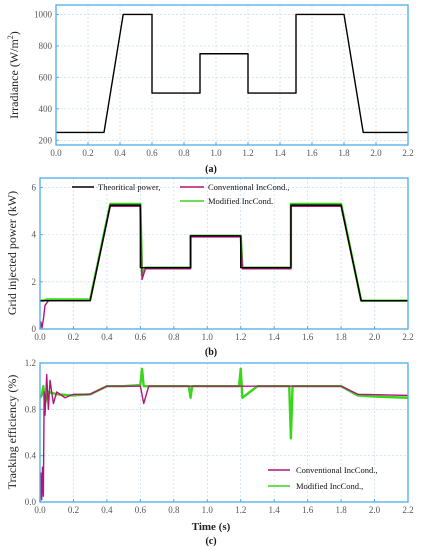 This screenshot has width=422, height=550. What do you see at coordinates (312, 153) in the screenshot?
I see `x-tick-label-a-8: 1.6` at bounding box center [312, 153].